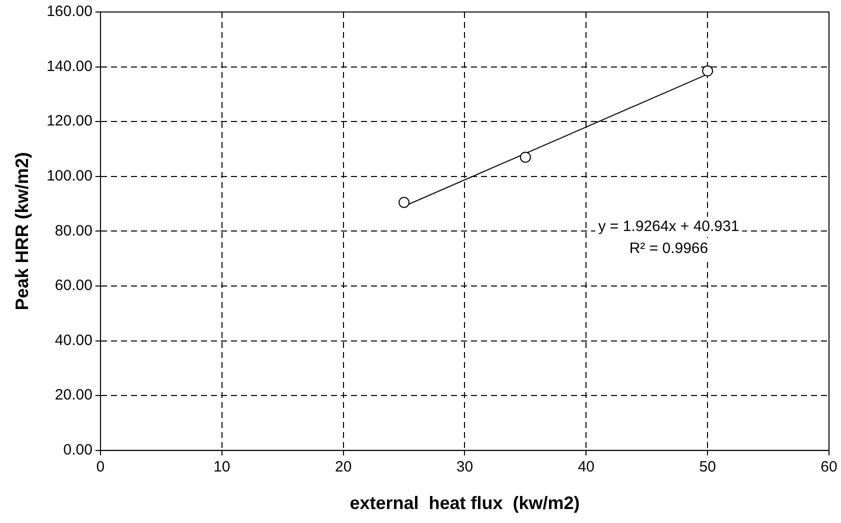 This screenshot has width=841, height=523. Describe the element at coordinates (669, 226) in the screenshot. I see `annotation: y = 1.9264x + 40.931` at that location.